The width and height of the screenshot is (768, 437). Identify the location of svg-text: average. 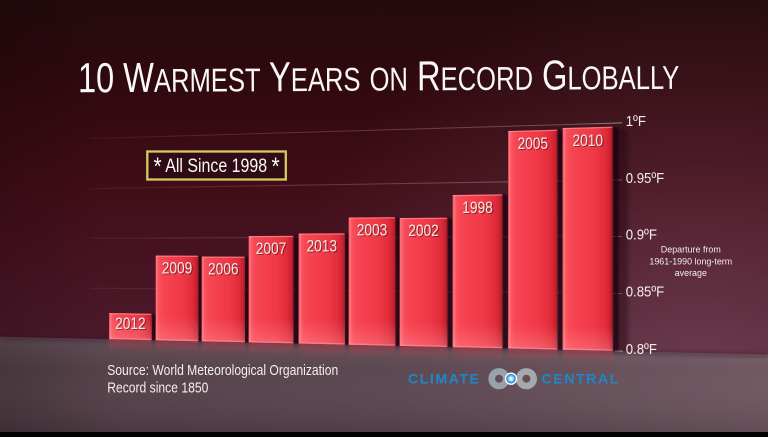
(691, 273).